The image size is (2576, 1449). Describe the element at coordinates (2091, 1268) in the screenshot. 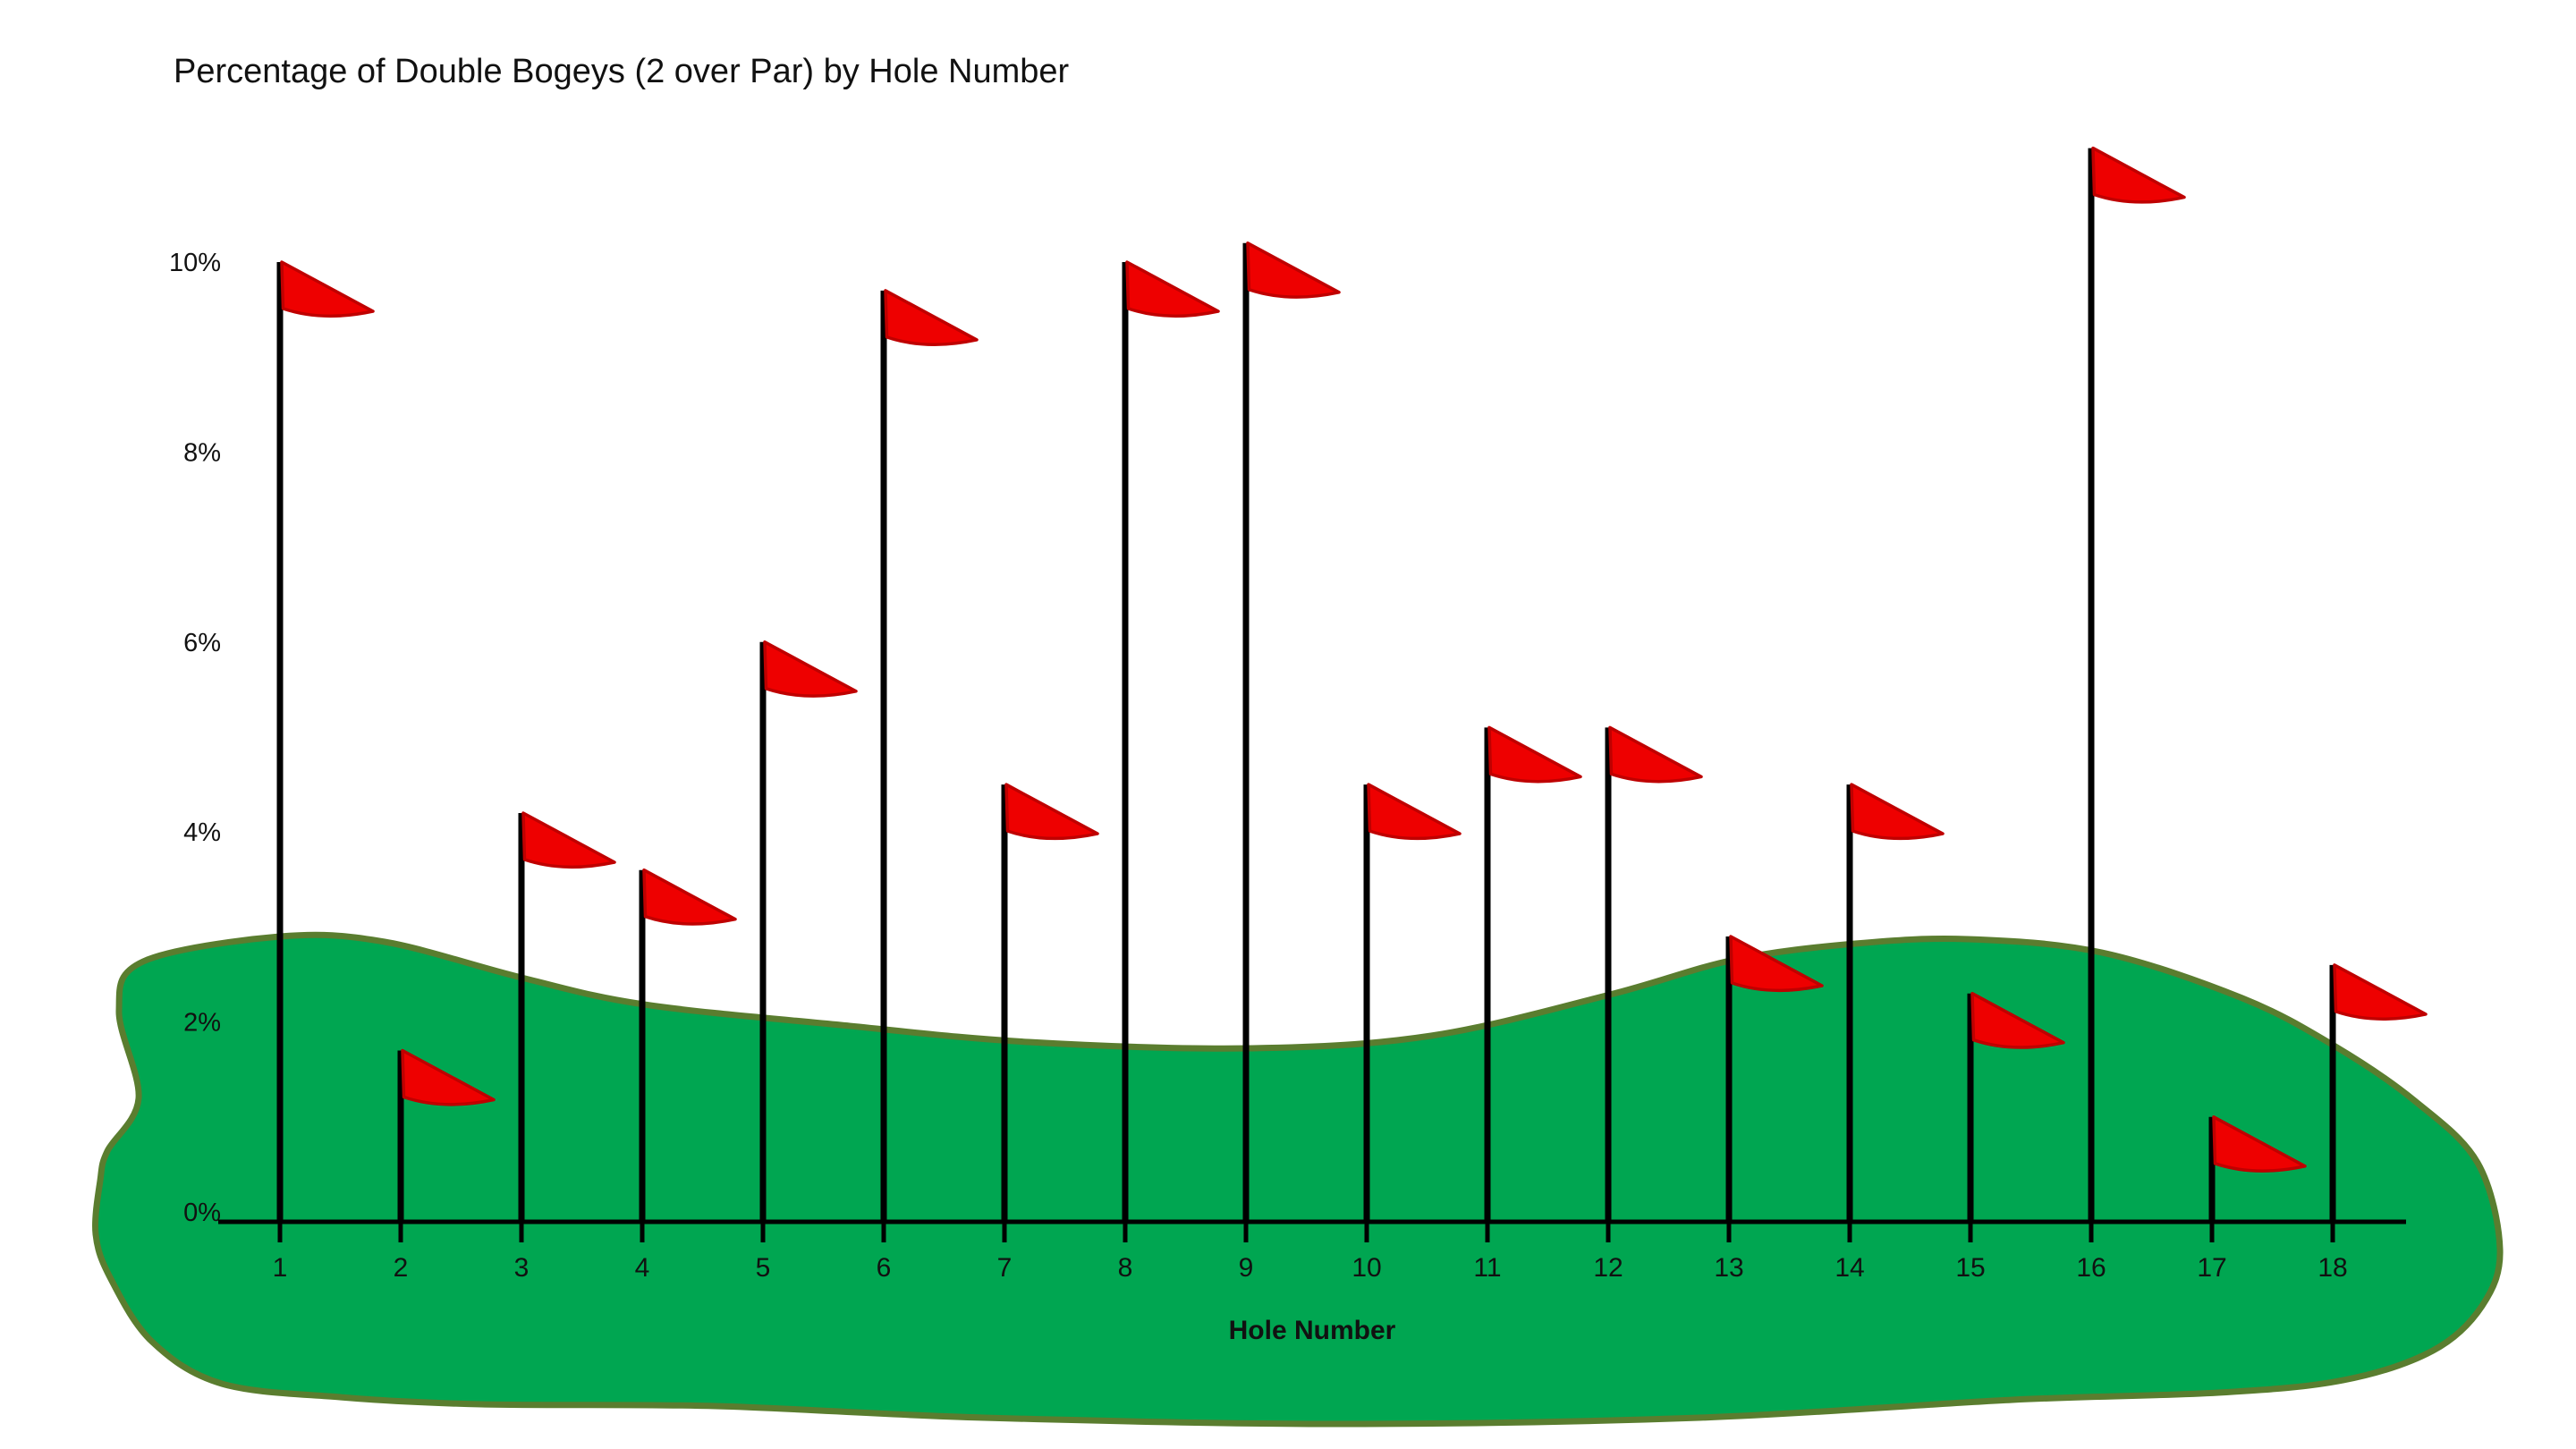

I see `x-axis-tick-label: 16` at that location.